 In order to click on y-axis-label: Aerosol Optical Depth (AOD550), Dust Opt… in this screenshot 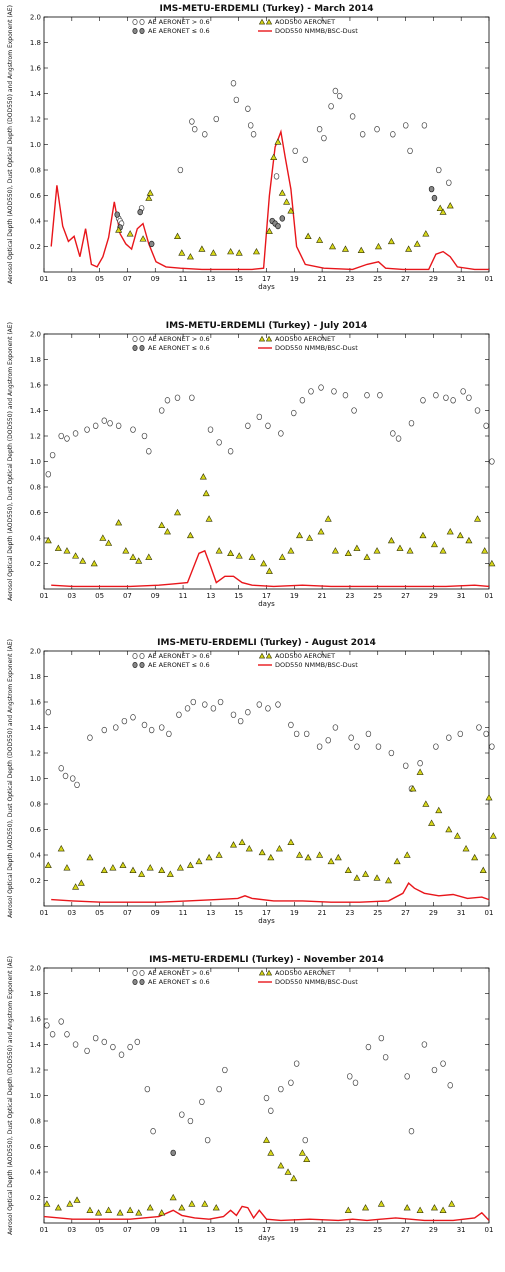, I will do `click(10, 461)`.